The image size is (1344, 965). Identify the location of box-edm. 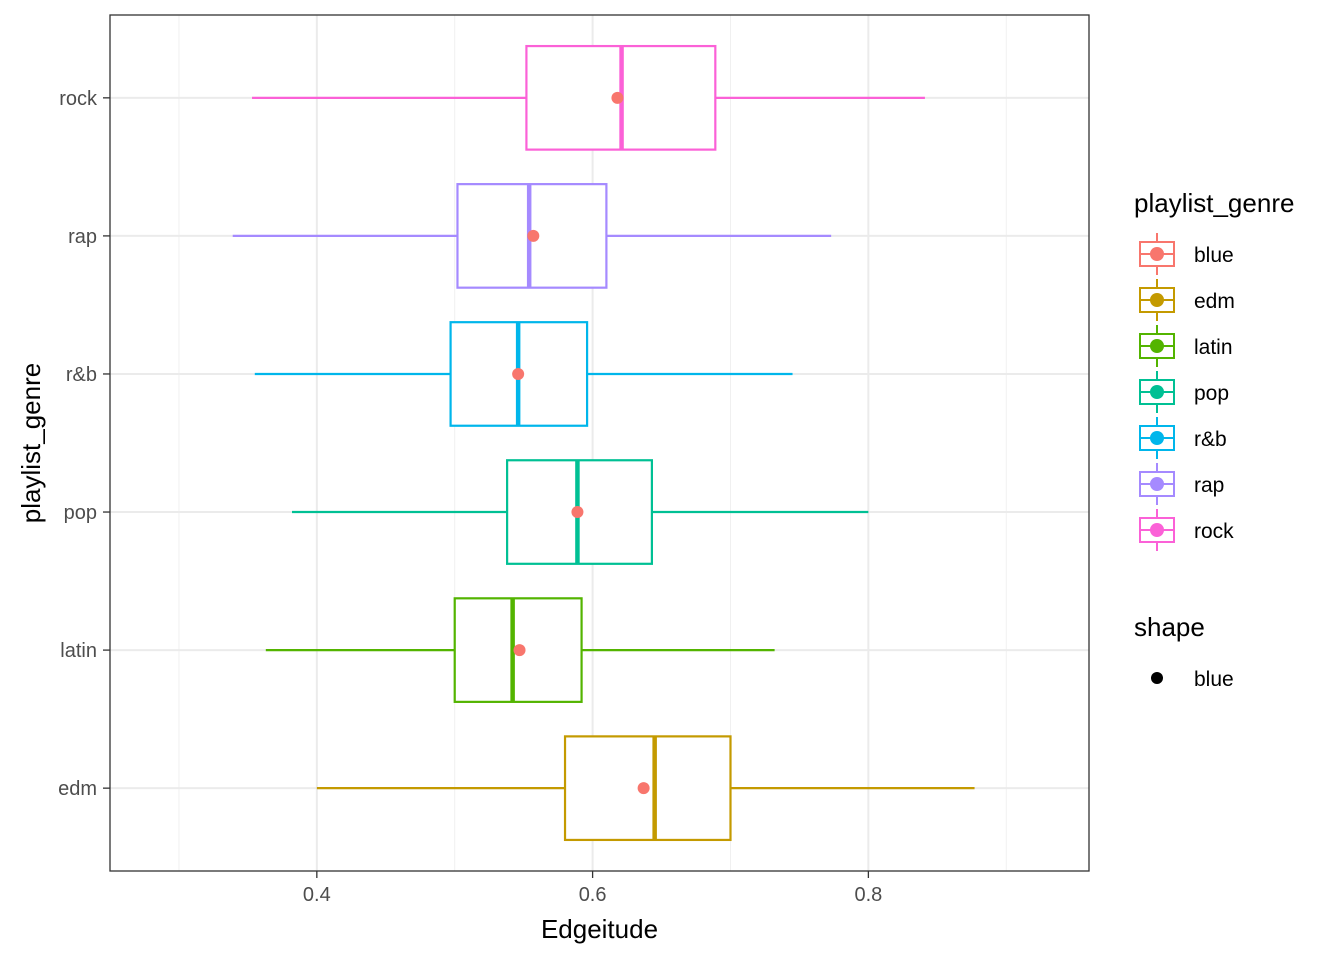
(645, 788).